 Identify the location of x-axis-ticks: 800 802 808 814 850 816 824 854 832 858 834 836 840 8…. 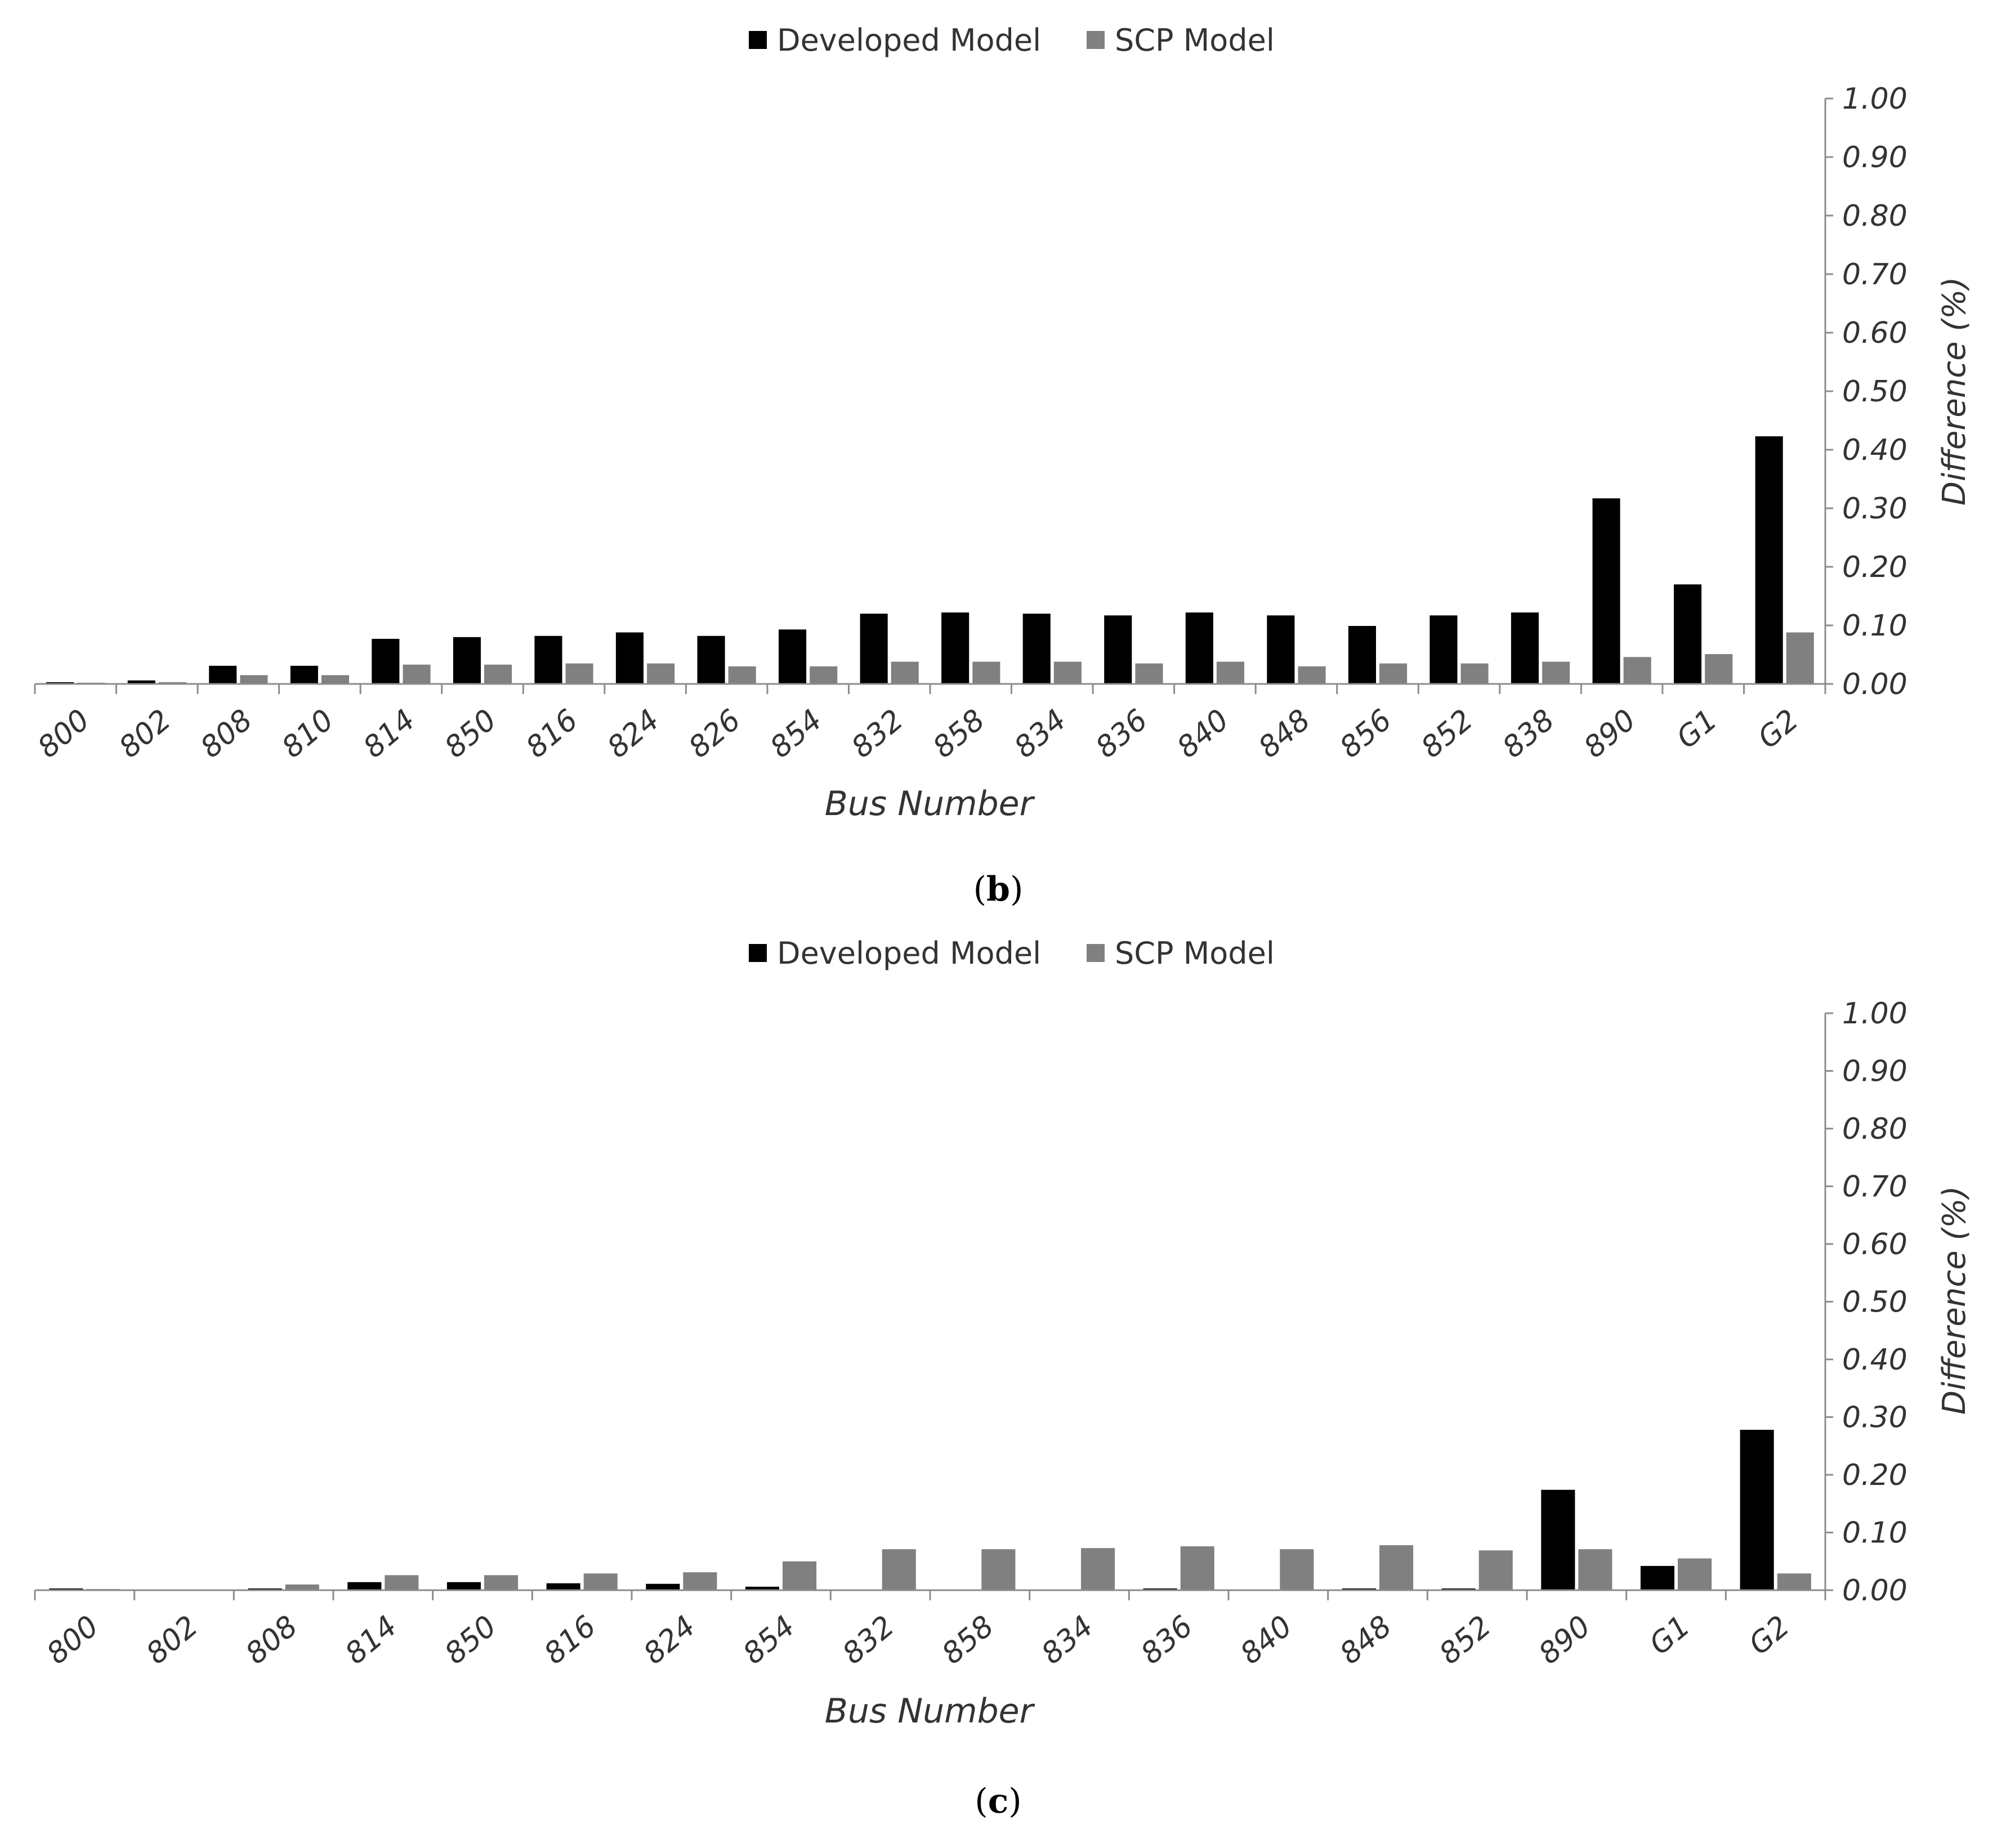
(930, 1630).